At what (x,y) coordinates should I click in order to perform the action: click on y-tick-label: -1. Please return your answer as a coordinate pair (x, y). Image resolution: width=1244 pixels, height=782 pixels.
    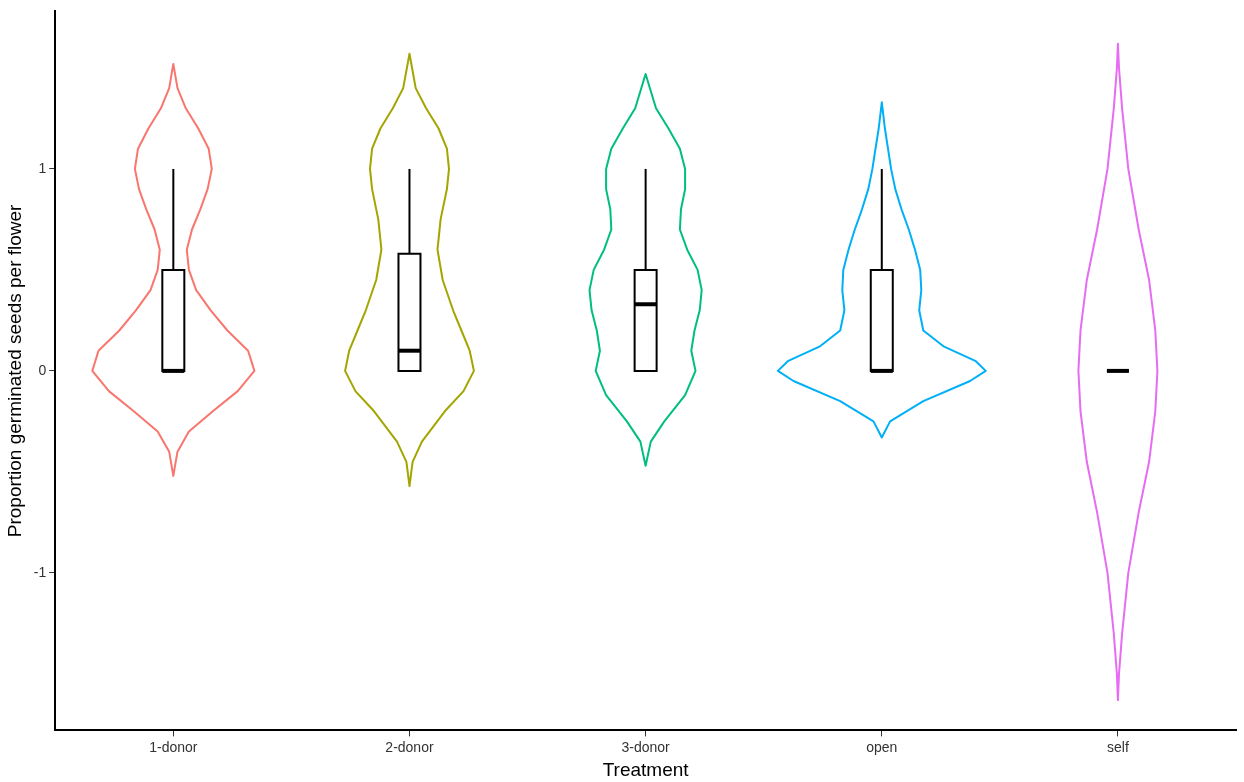
    Looking at the image, I should click on (40, 571).